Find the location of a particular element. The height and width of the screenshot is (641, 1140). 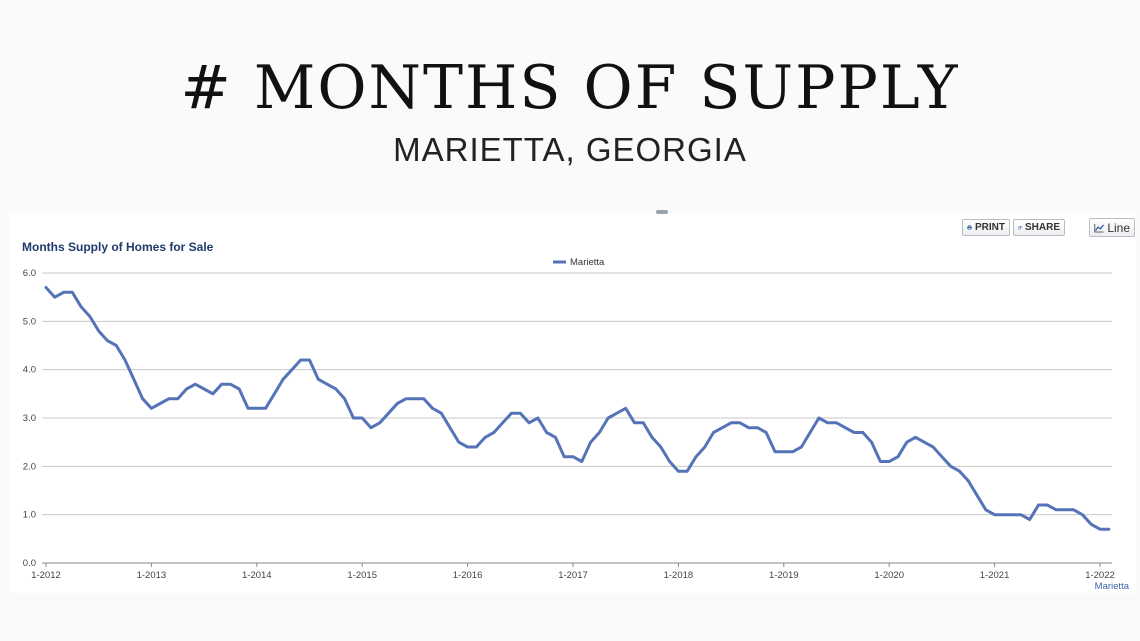

share-button: SHARE is located at coordinates (1039, 227).